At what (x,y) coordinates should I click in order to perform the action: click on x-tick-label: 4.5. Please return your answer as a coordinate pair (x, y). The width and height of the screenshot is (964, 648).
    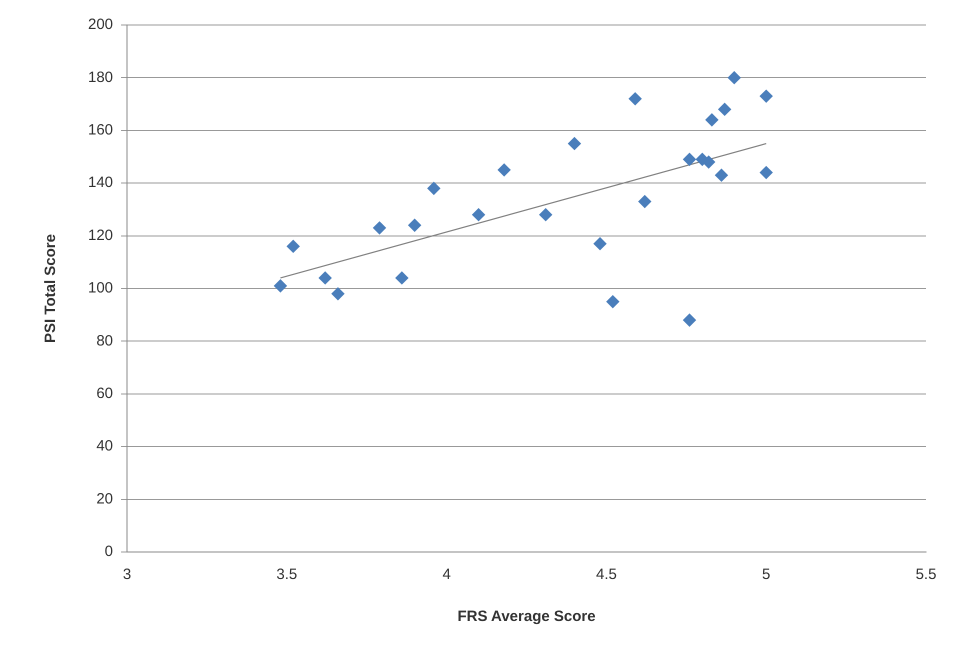
    Looking at the image, I should click on (606, 575).